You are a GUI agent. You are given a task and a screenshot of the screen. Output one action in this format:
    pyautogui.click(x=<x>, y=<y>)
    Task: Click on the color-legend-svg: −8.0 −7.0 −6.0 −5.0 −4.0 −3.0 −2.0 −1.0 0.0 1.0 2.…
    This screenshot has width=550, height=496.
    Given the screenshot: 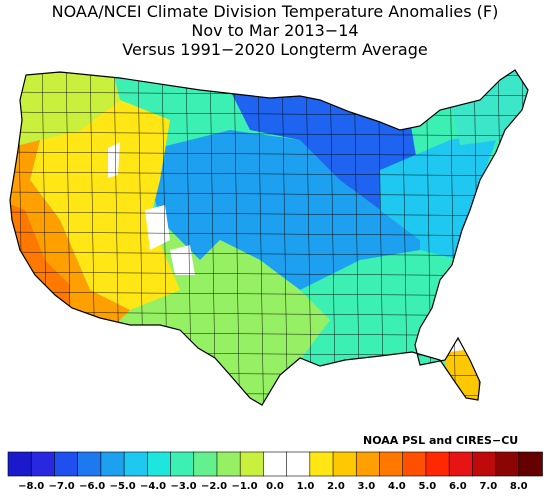 What is the action you would take?
    pyautogui.click(x=275, y=471)
    